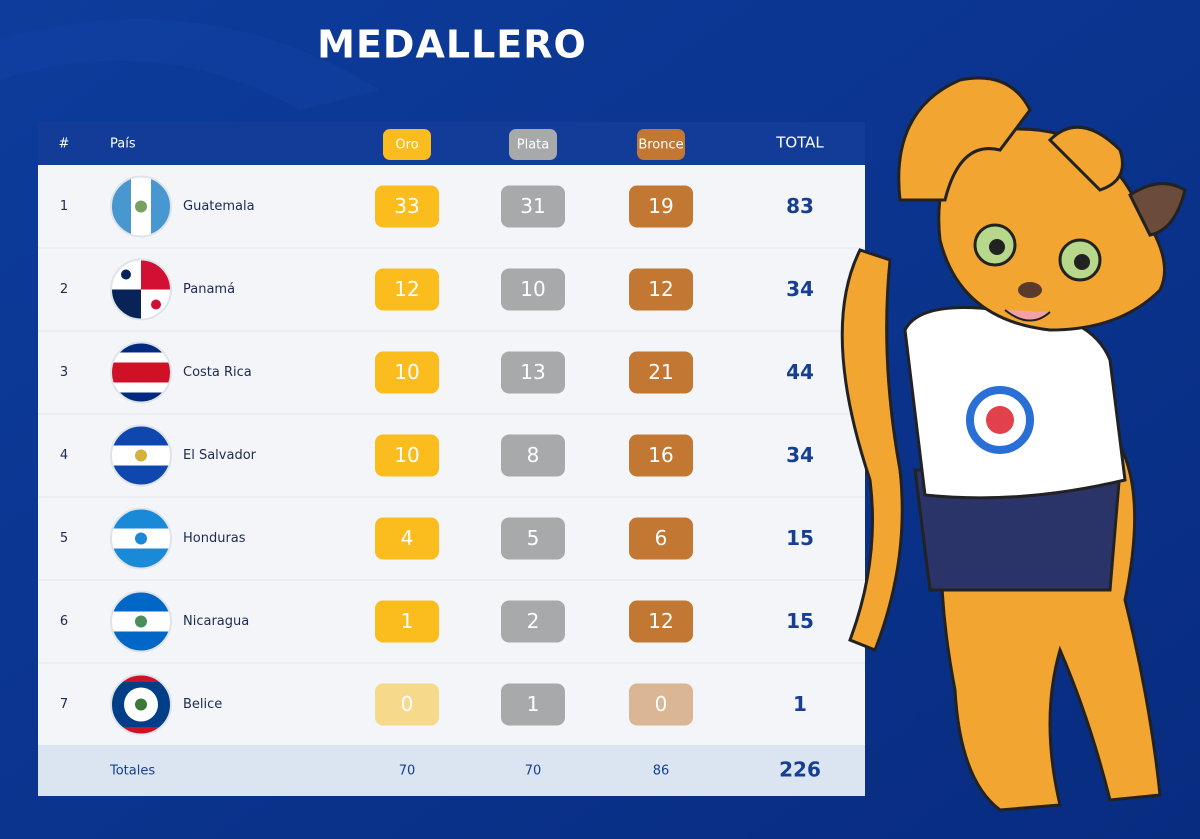 This screenshot has height=839, width=1200. What do you see at coordinates (64, 538) in the screenshot?
I see `rank: 5` at bounding box center [64, 538].